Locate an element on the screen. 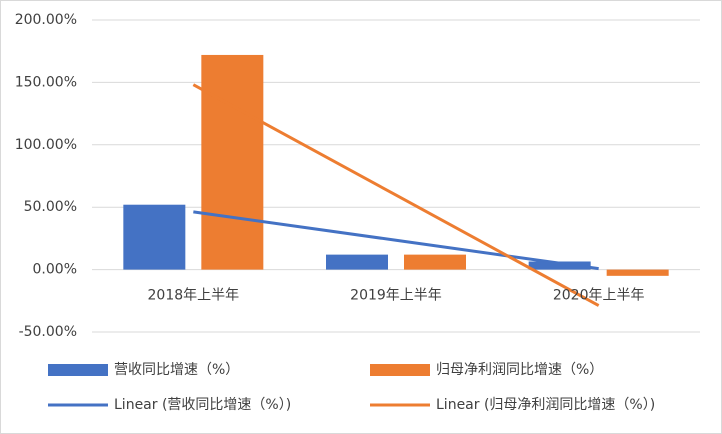 The image size is (722, 434). legend-label: Linear (营收同比增速（%）) is located at coordinates (202, 405).